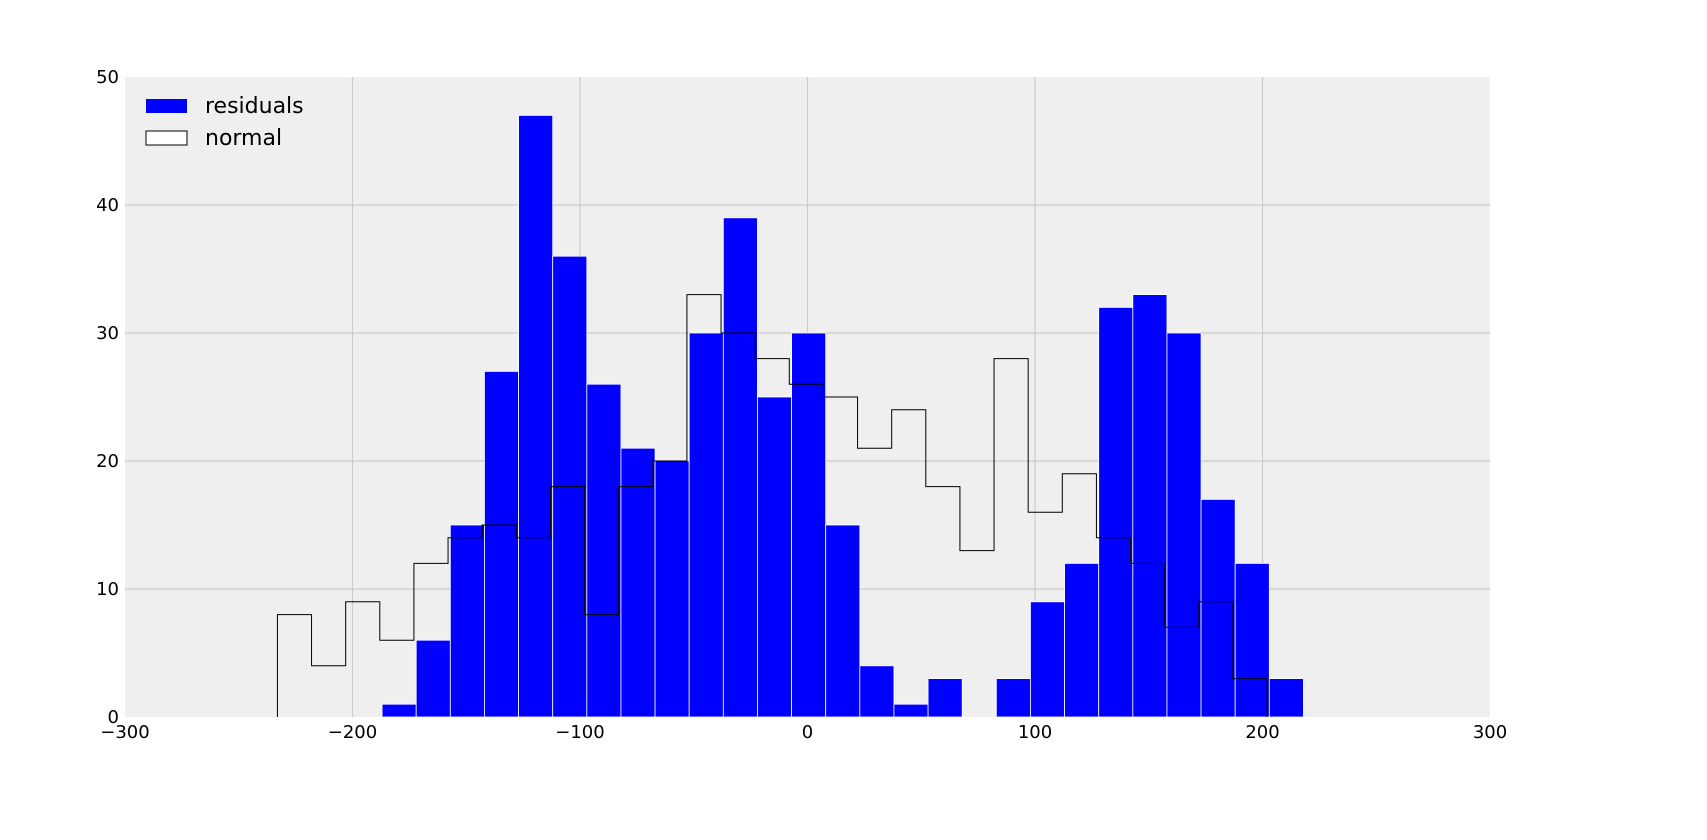  I want to click on x-tick-label: −300, so click(124, 732).